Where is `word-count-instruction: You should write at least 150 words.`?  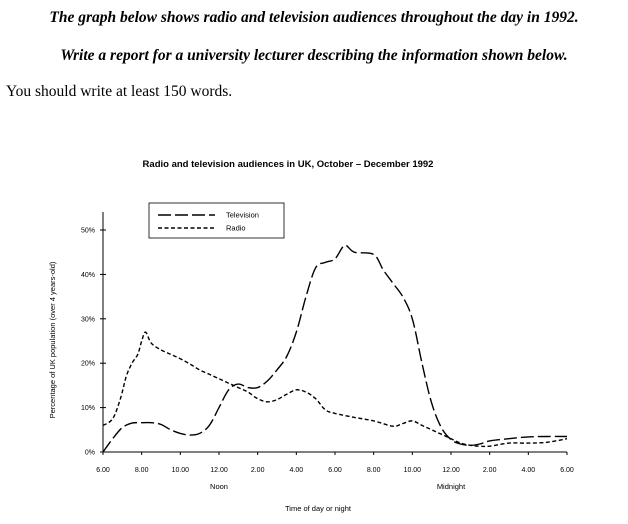 word-count-instruction: You should write at least 150 words. is located at coordinates (119, 91).